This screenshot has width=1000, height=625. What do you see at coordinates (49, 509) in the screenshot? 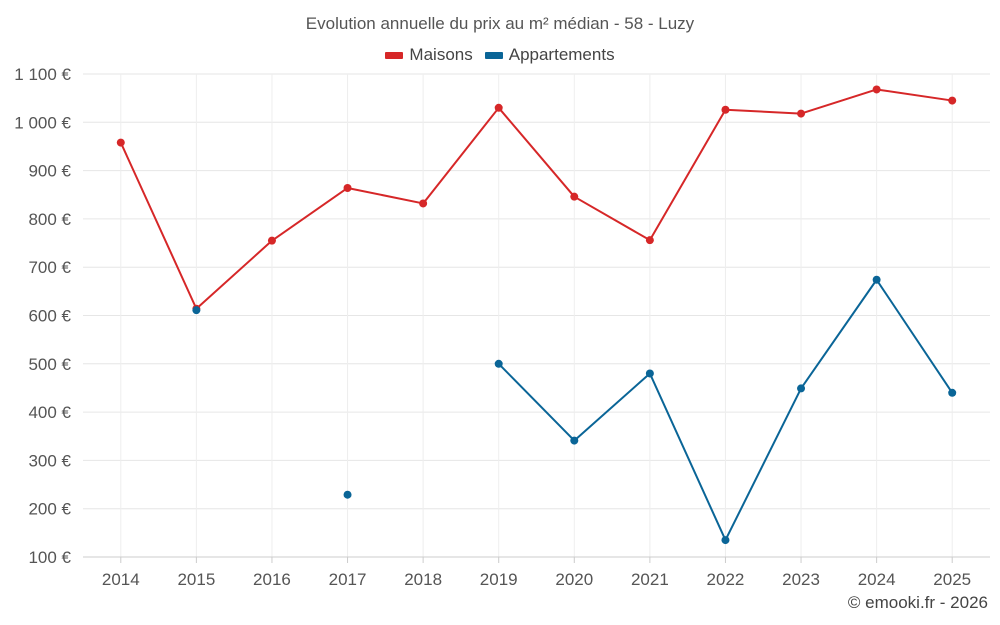
I see `y-tick-label: 200 €` at bounding box center [49, 509].